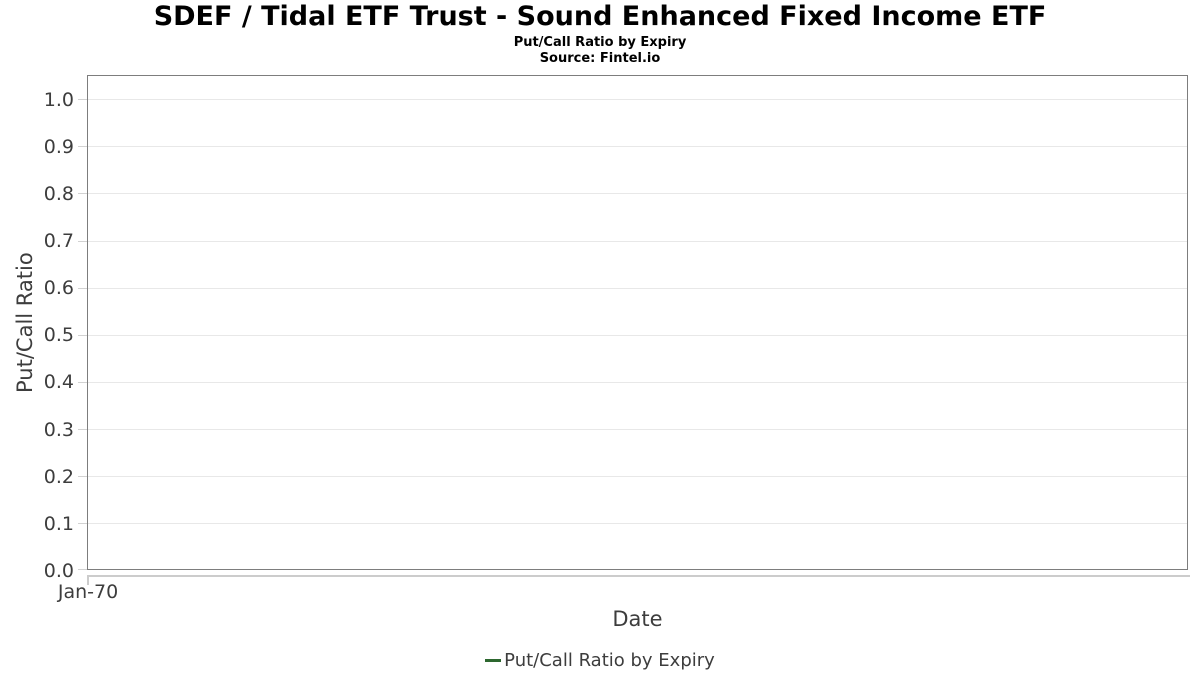  What do you see at coordinates (88, 581) in the screenshot?
I see `x-axis-tick` at bounding box center [88, 581].